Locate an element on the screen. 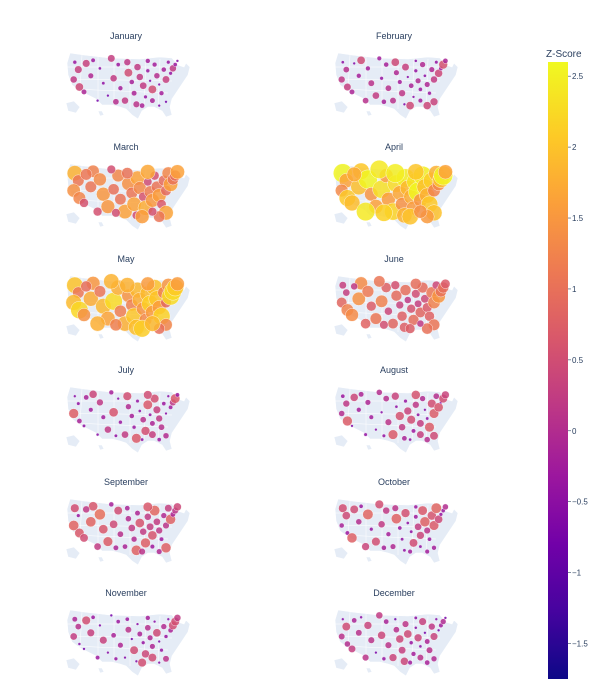  panel-title: February is located at coordinates (394, 36).